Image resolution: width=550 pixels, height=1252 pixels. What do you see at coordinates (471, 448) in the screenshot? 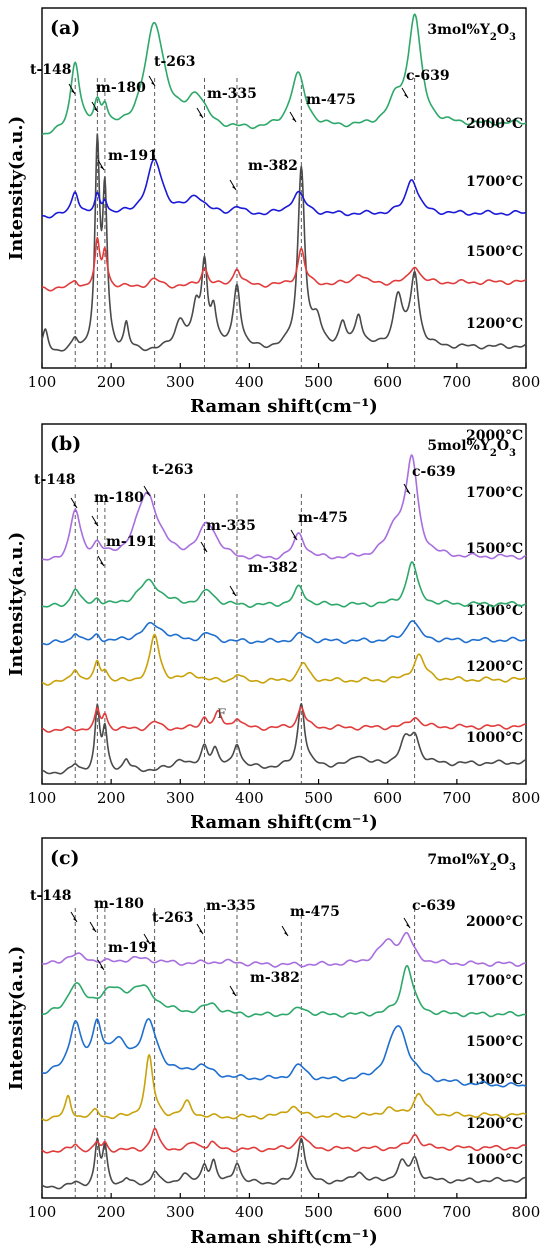
I see `composition-label: 5mol%Y2O3` at bounding box center [471, 448].